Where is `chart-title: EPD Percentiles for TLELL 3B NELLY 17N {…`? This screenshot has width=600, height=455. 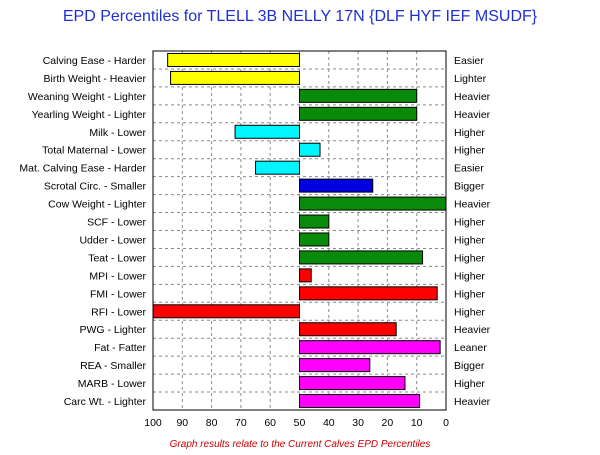 chart-title: EPD Percentiles for TLELL 3B NELLY 17N {… is located at coordinates (300, 16).